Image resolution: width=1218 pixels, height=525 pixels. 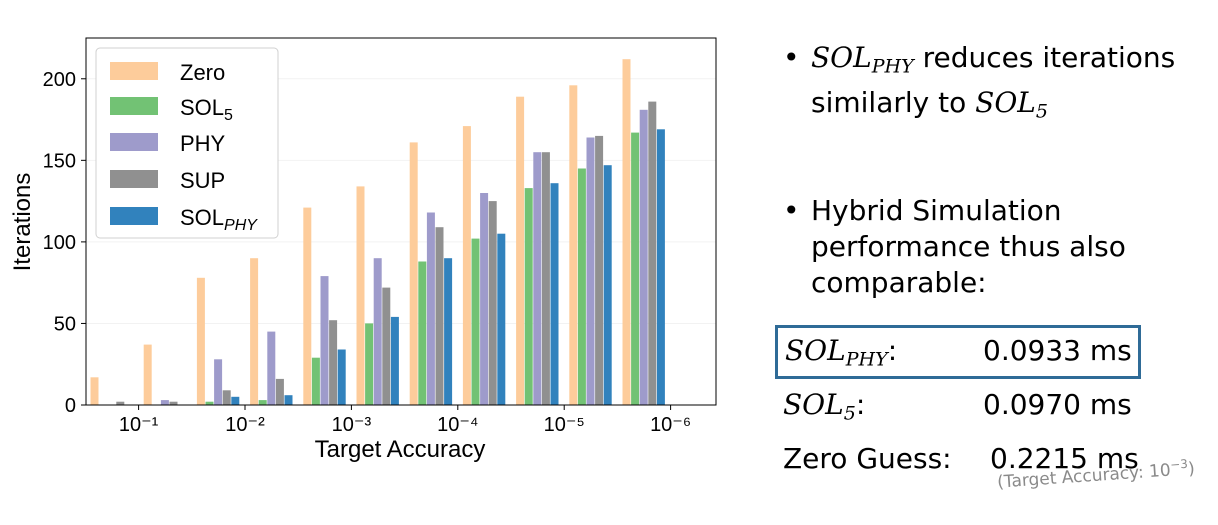 What do you see at coordinates (22, 222) in the screenshot?
I see `y-axis-label: Iterations` at bounding box center [22, 222].